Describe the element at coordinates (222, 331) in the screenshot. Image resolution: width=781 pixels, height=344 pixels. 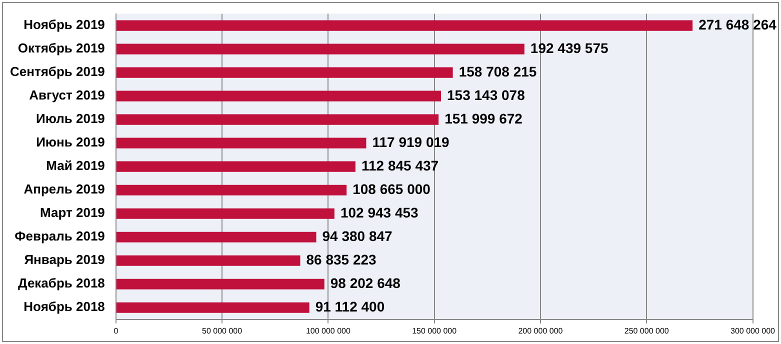
I see `x-tick-label: 50 000 000` at that location.